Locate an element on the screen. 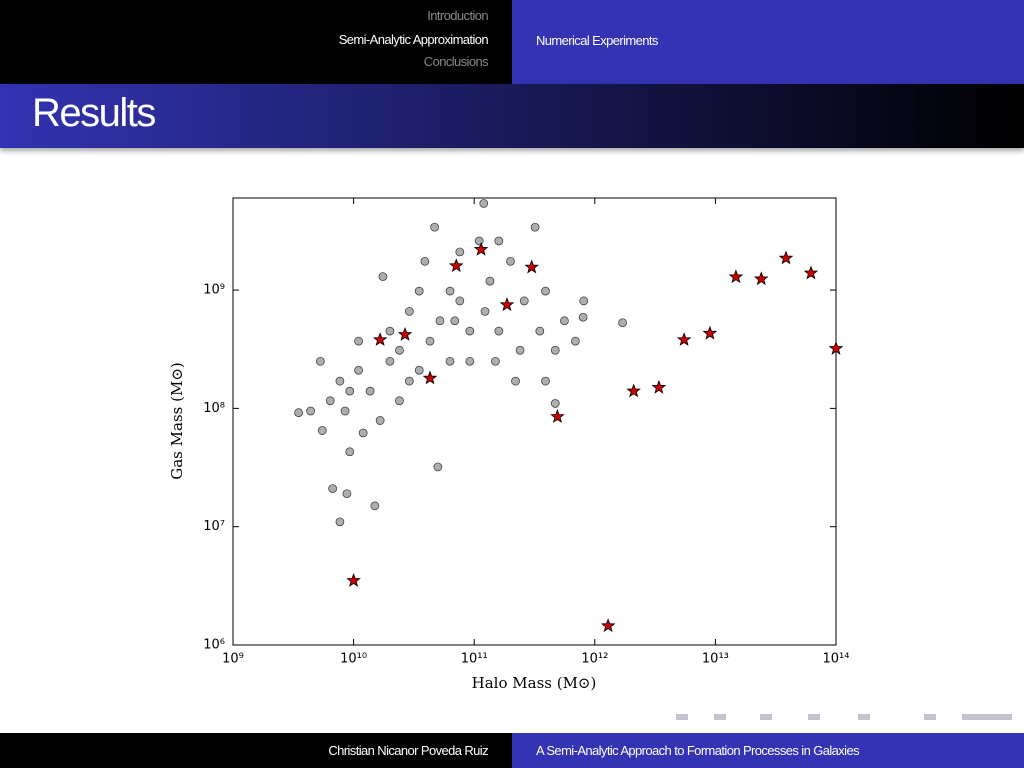  y-tick-label: 10⁸ is located at coordinates (214, 408).